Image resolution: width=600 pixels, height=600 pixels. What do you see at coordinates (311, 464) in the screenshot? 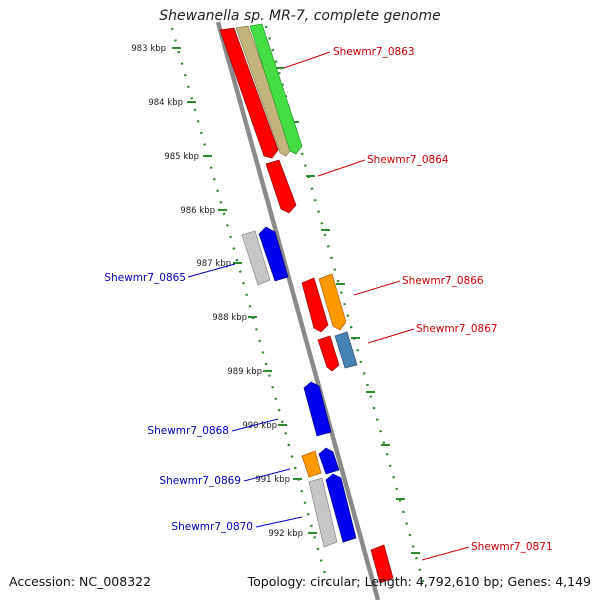
I see `gene-shewmr7-0869-orange` at bounding box center [311, 464].